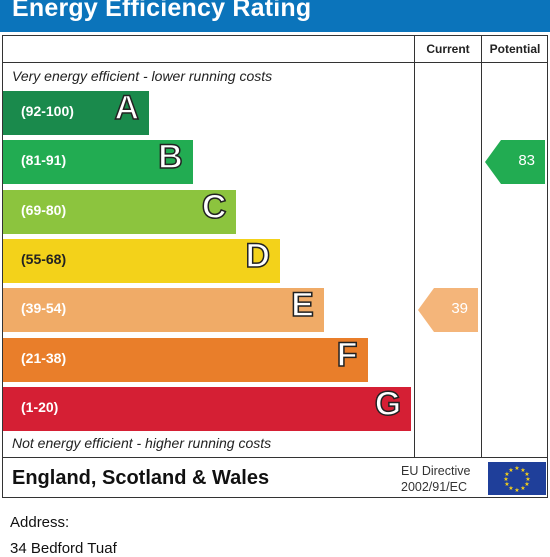 This screenshot has width=550, height=557. I want to click on current-marker-arrow, so click(448, 310).